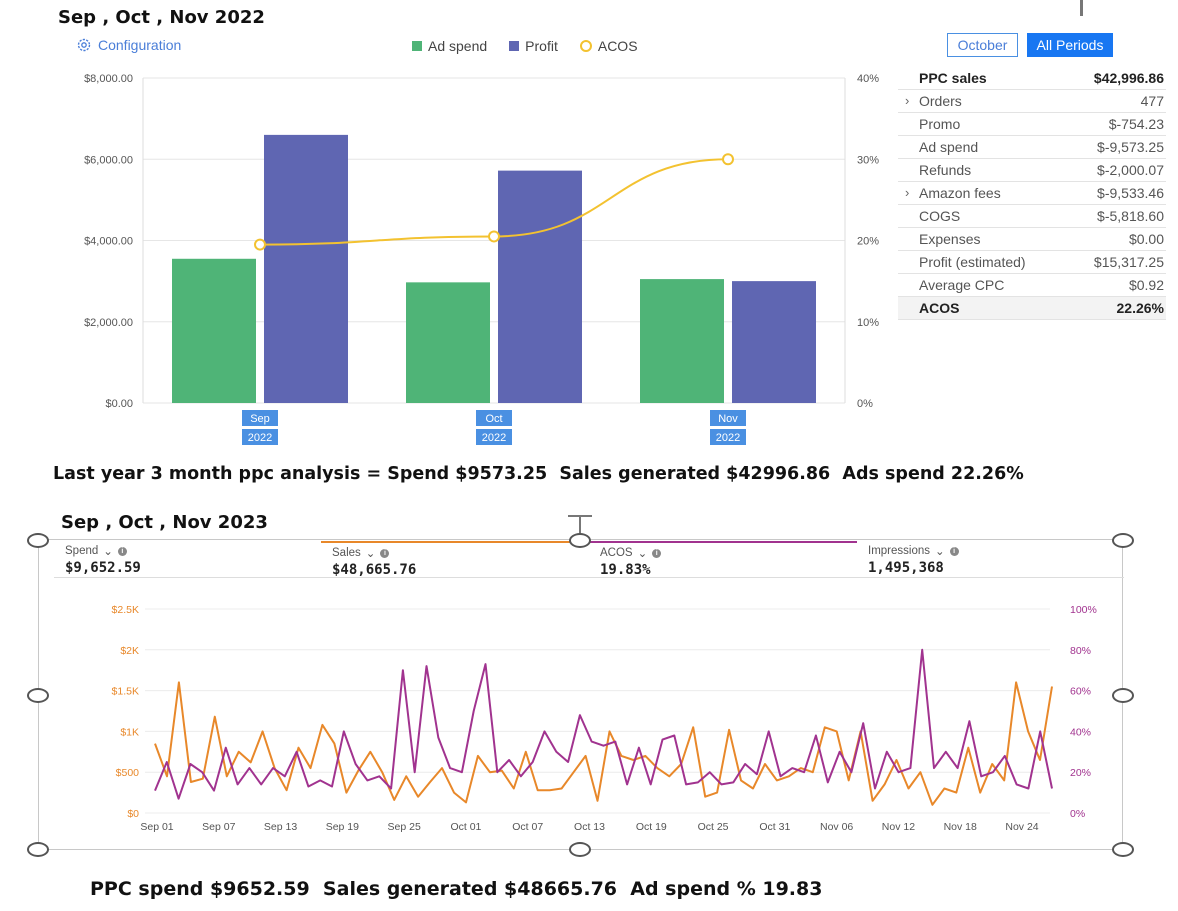 The width and height of the screenshot is (1178, 911). What do you see at coordinates (984, 285) in the screenshot?
I see `stats-label-cell: Average CPC` at bounding box center [984, 285].